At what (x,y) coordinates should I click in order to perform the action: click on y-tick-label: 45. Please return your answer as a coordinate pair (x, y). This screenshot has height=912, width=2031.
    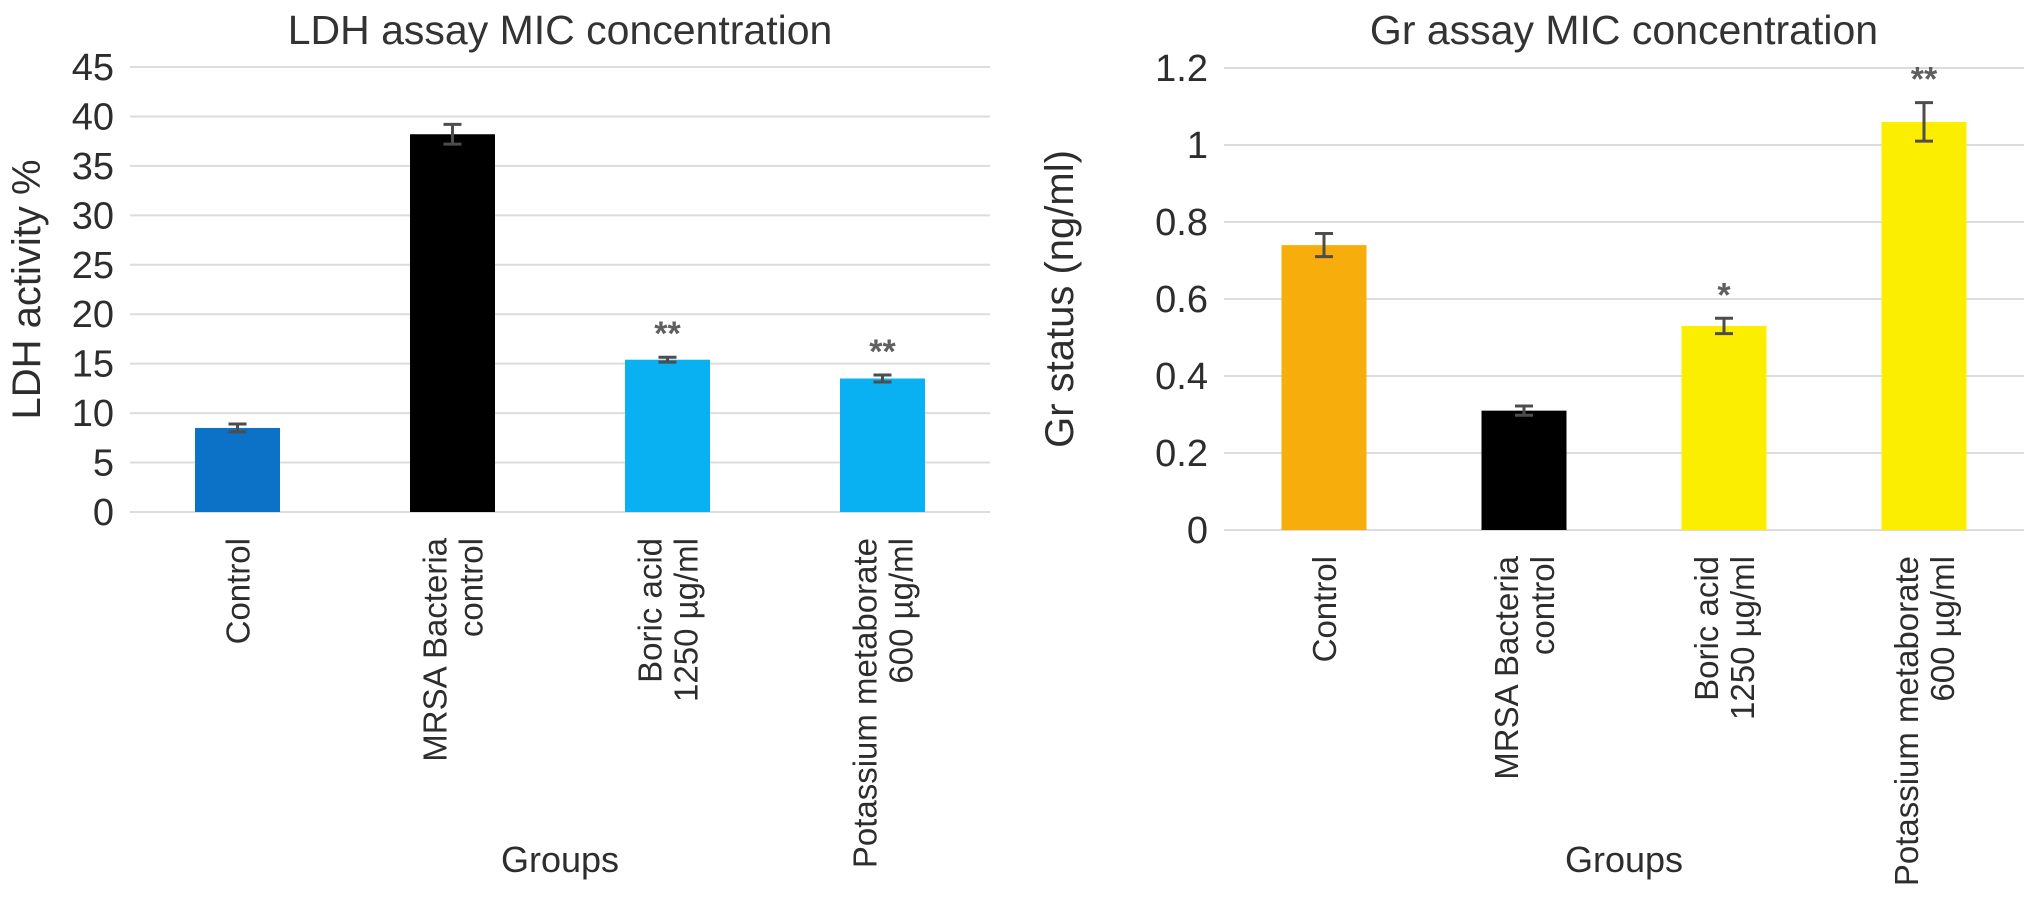
    Looking at the image, I should click on (93, 68).